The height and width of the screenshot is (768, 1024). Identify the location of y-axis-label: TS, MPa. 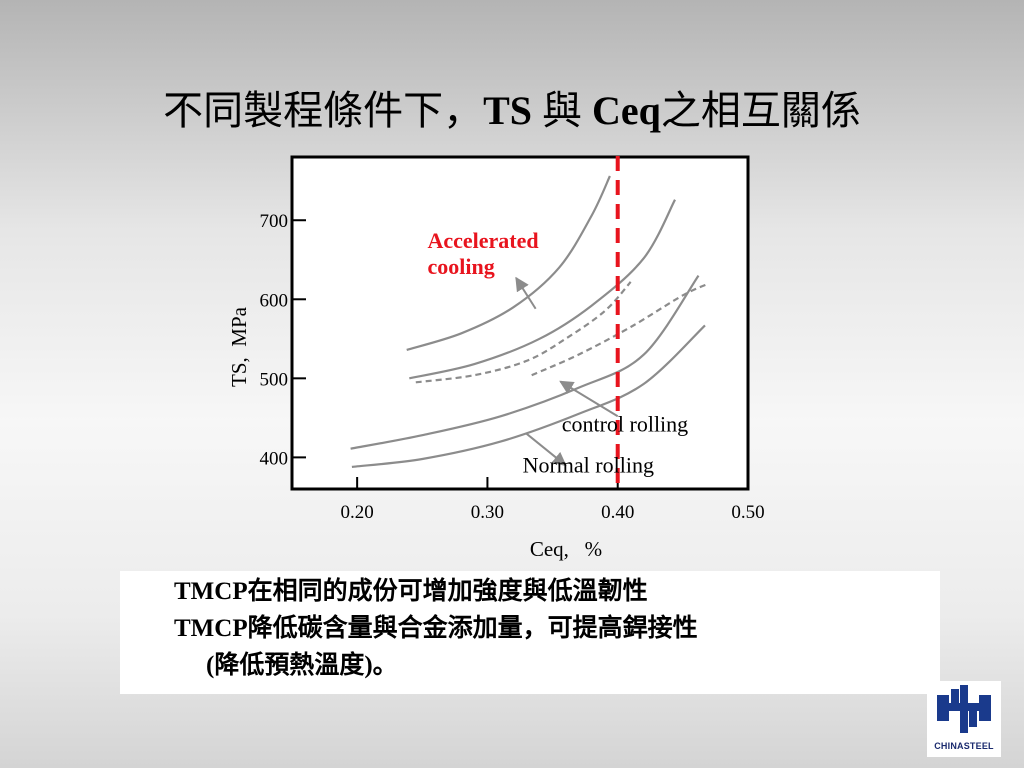
(239, 346).